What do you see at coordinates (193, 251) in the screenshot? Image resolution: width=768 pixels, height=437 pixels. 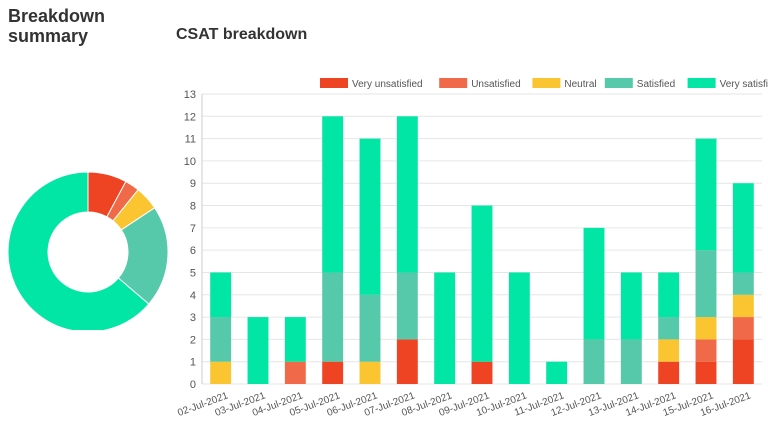 I see `y-tick-label: 6` at bounding box center [193, 251].